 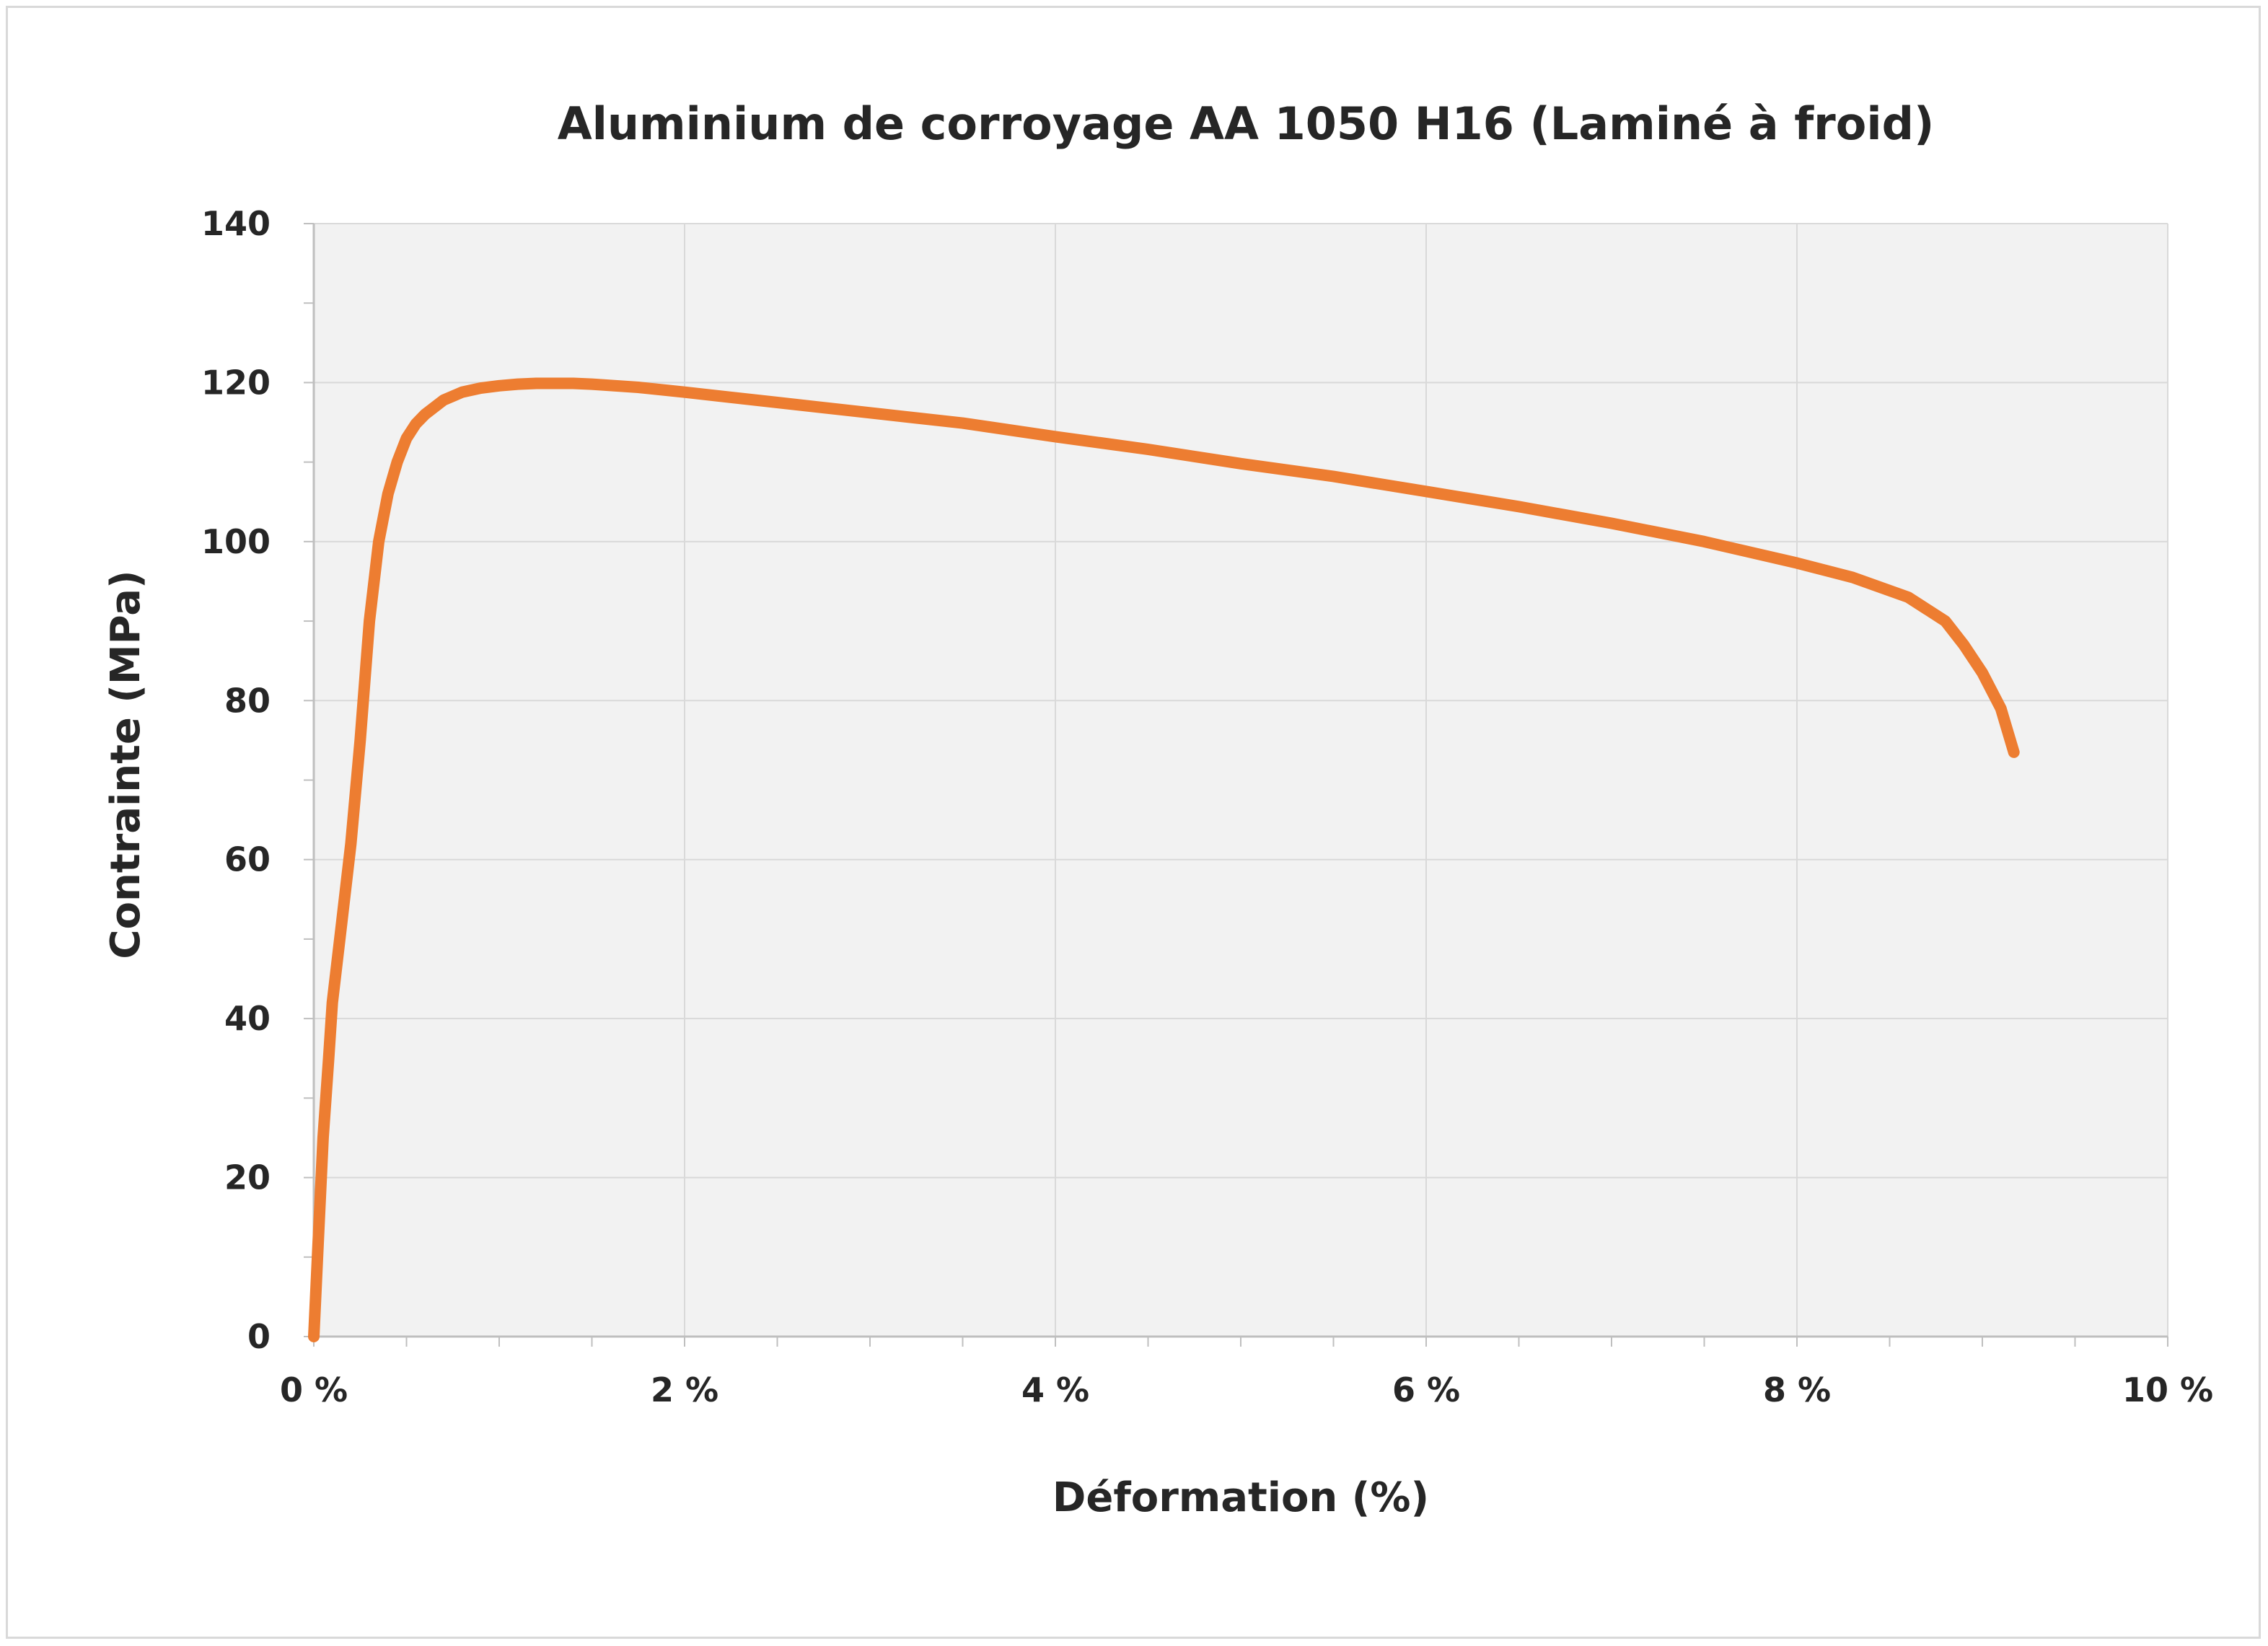 What do you see at coordinates (248, 700) in the screenshot?
I see `y-tick-label: 80` at bounding box center [248, 700].